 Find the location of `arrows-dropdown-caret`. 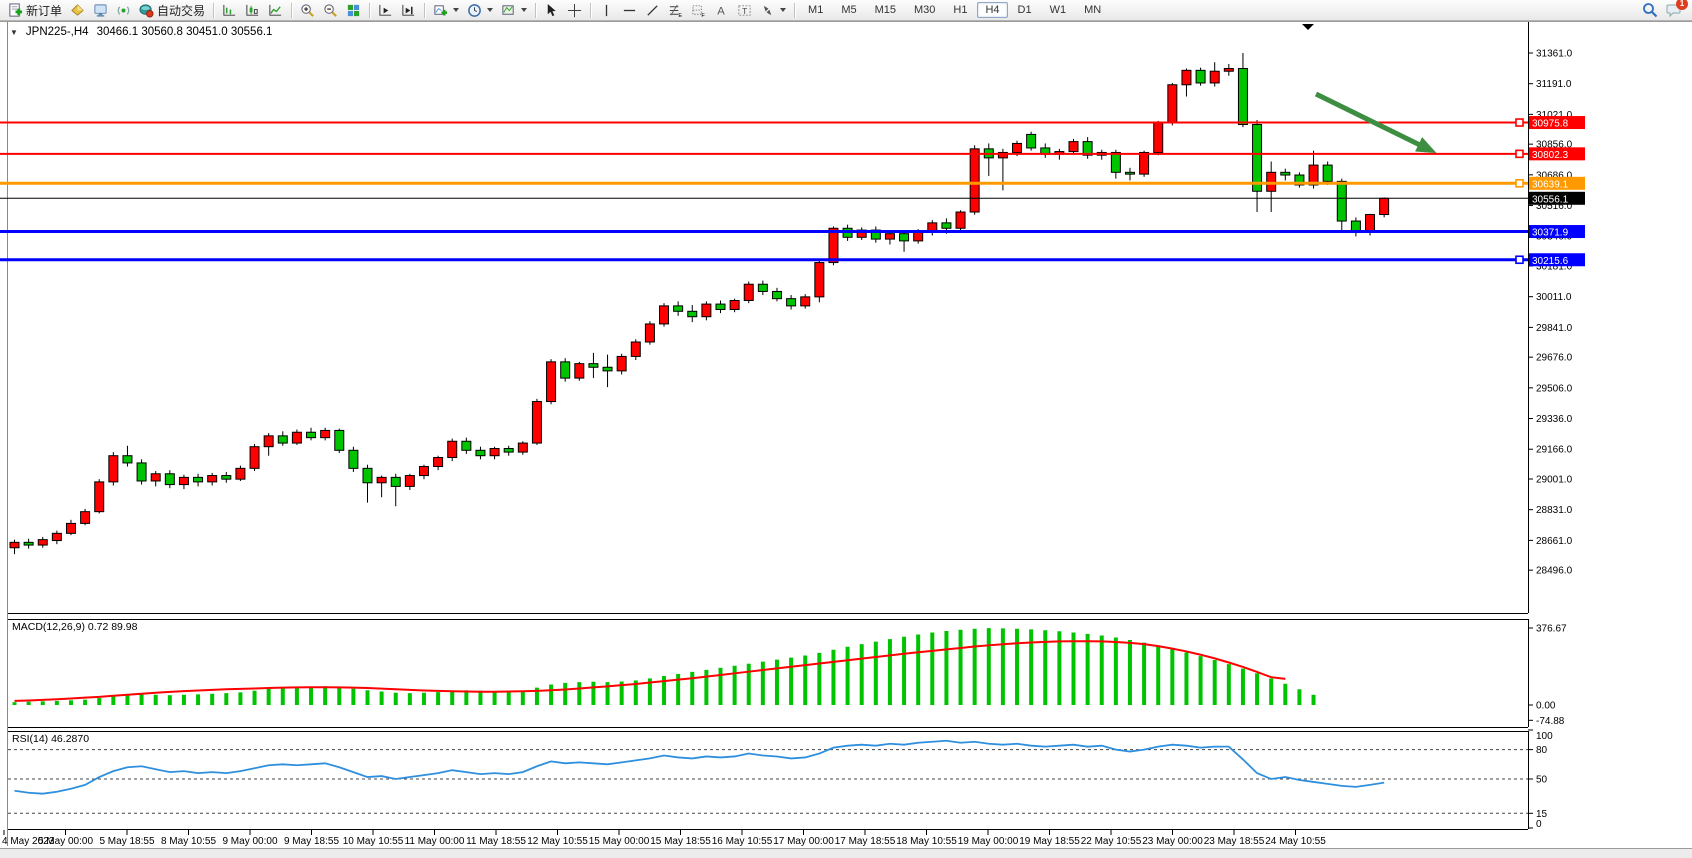

arrows-dropdown-caret is located at coordinates (783, 10).